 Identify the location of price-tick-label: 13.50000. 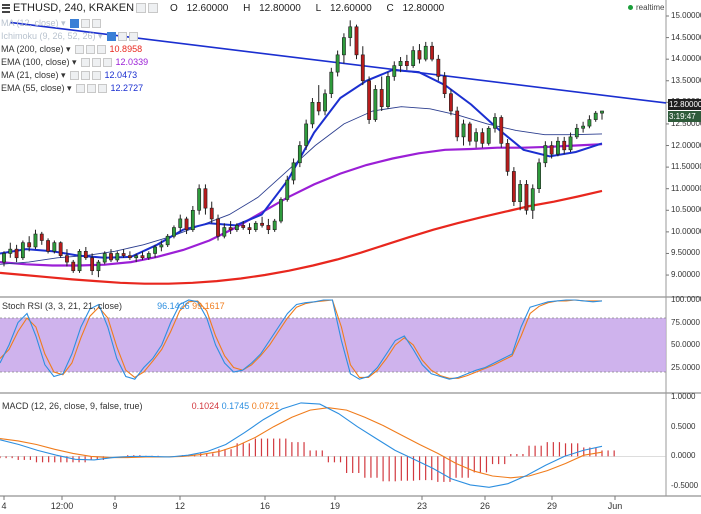
(686, 80).